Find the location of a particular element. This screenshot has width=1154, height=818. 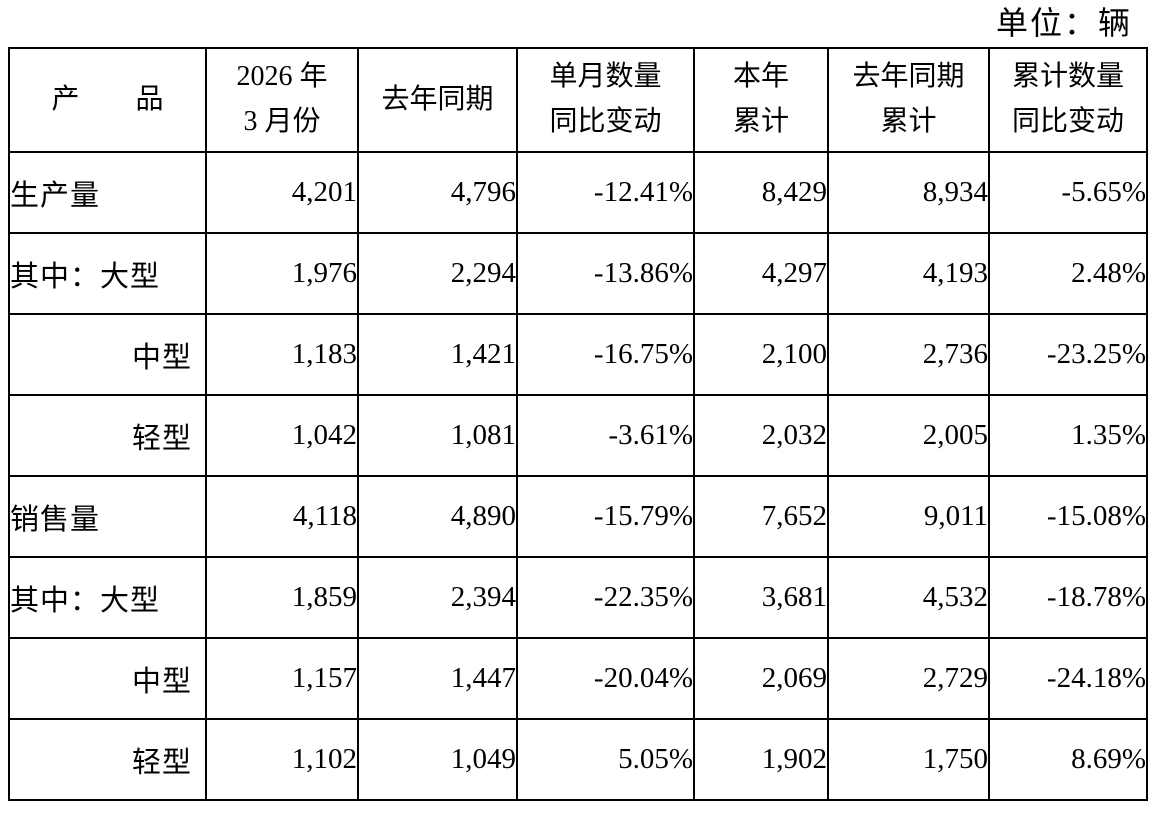

table-cell: -5.65% is located at coordinates (1068, 193).